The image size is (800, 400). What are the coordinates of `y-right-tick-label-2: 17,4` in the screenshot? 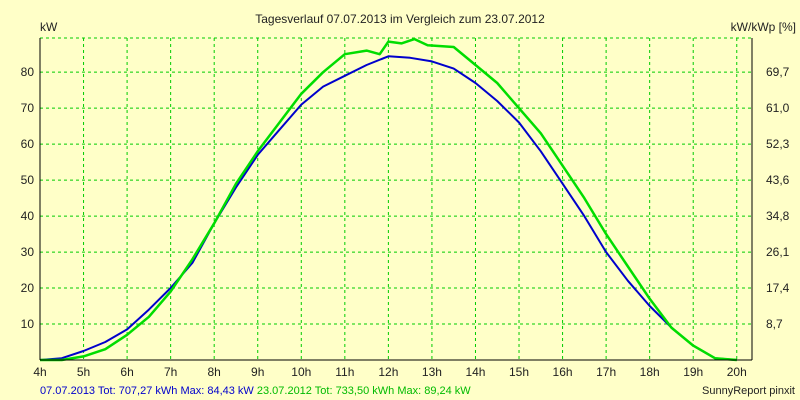 It's located at (778, 288).